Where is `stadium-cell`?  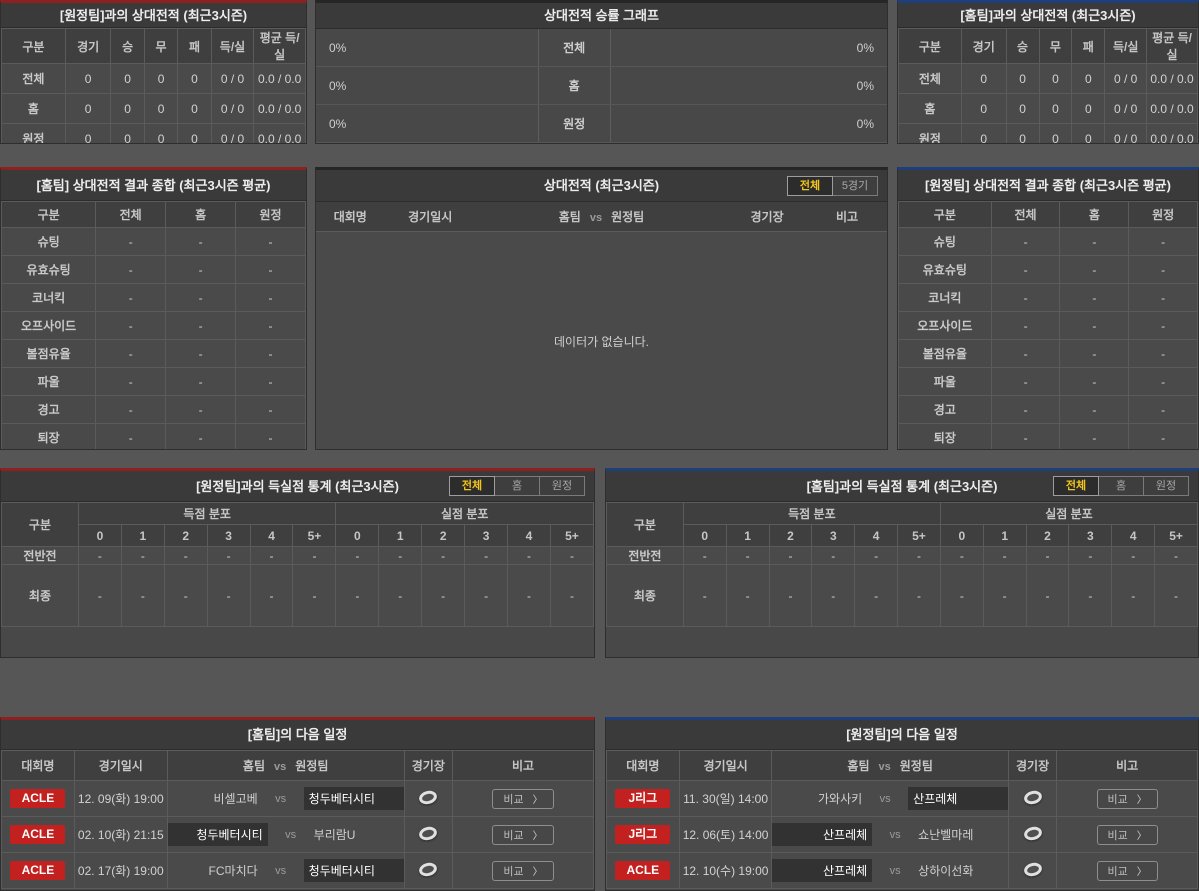 stadium-cell is located at coordinates (428, 870).